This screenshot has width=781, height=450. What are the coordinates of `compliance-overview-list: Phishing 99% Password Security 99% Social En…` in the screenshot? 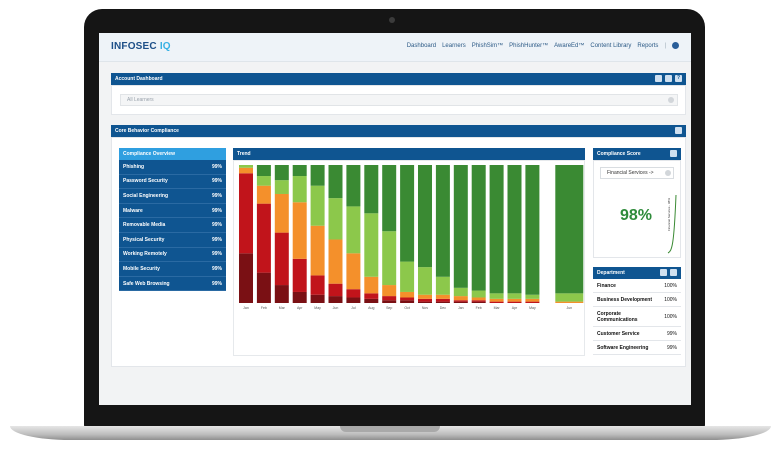 It's located at (172, 226).